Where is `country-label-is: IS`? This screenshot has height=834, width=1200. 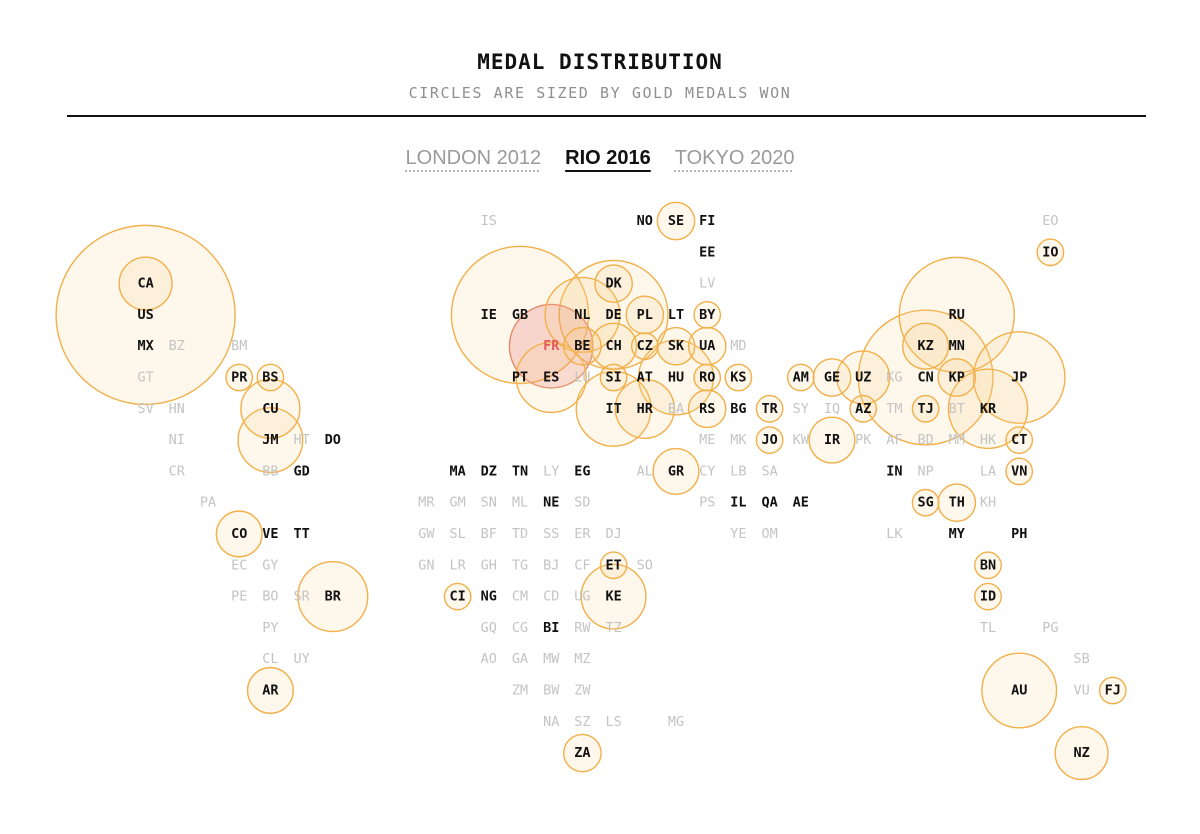
country-label-is: IS is located at coordinates (489, 221).